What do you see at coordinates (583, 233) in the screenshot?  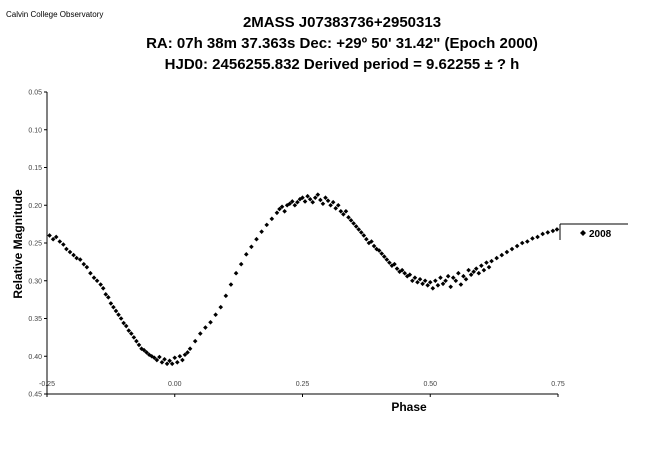 I see `legend-marker` at bounding box center [583, 233].